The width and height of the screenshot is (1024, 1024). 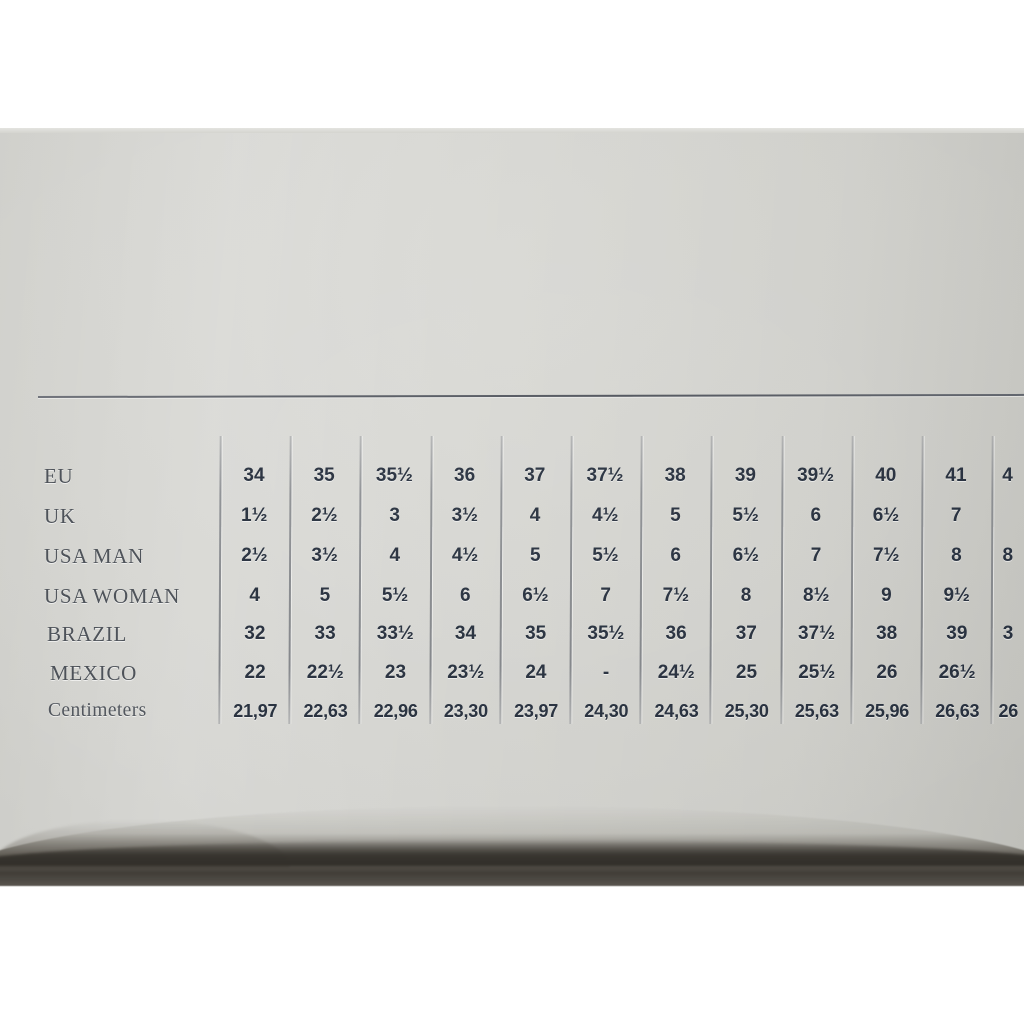 What do you see at coordinates (1008, 711) in the screenshot?
I see `cell-centimeters-12: 26` at bounding box center [1008, 711].